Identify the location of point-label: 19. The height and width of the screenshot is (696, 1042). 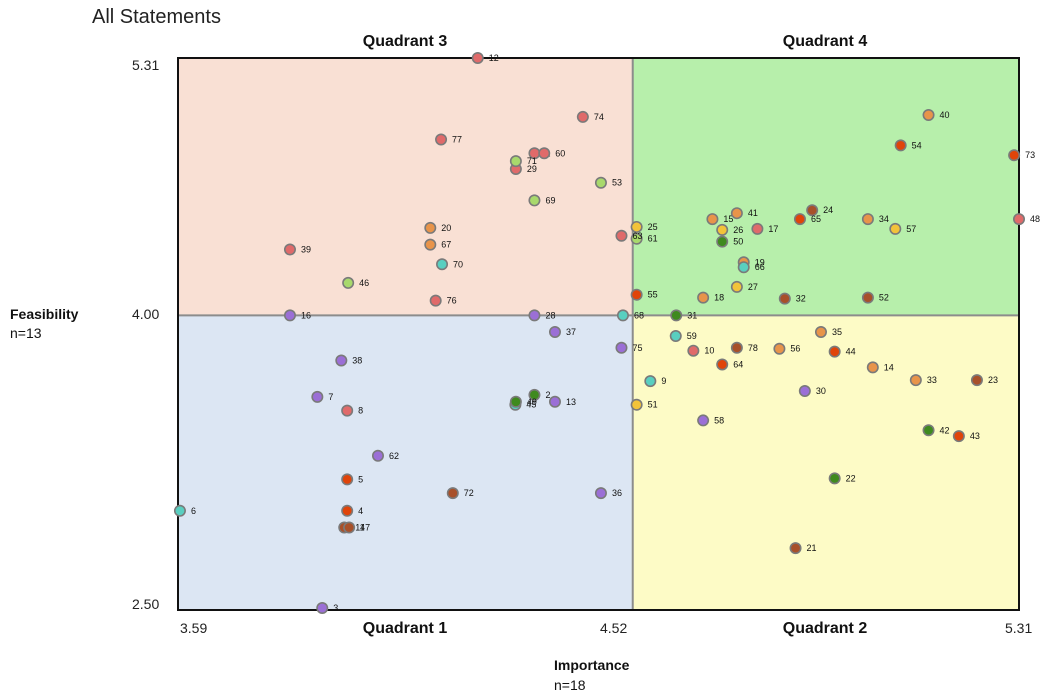
(760, 262).